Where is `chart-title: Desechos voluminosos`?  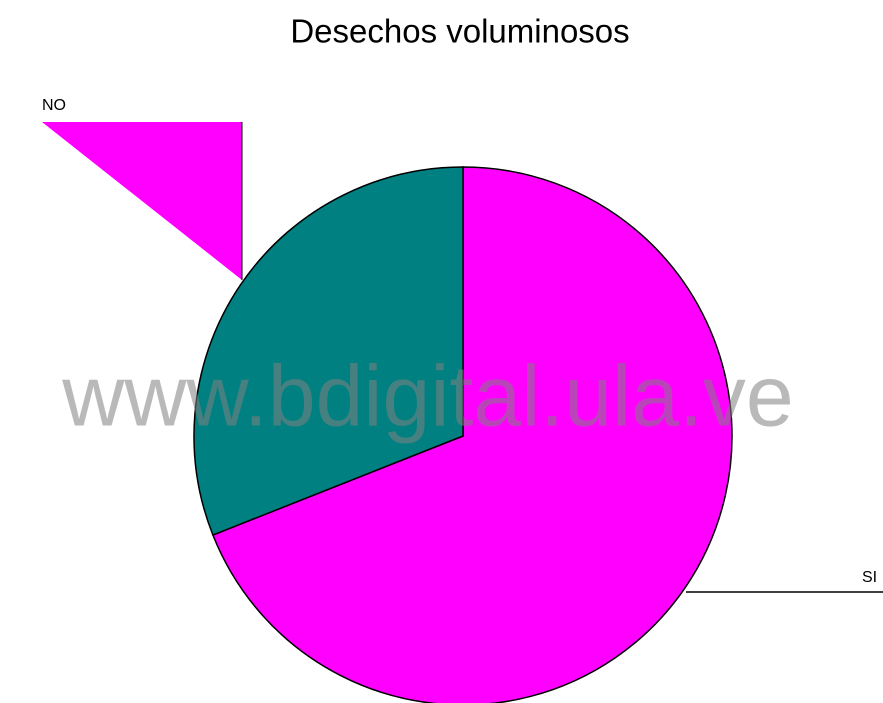 chart-title: Desechos voluminosos is located at coordinates (459, 31).